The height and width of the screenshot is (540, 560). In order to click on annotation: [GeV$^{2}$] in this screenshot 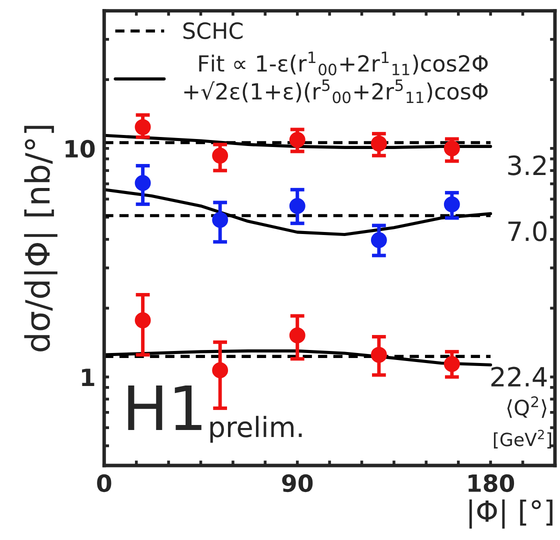, I will do `click(523, 439)`.